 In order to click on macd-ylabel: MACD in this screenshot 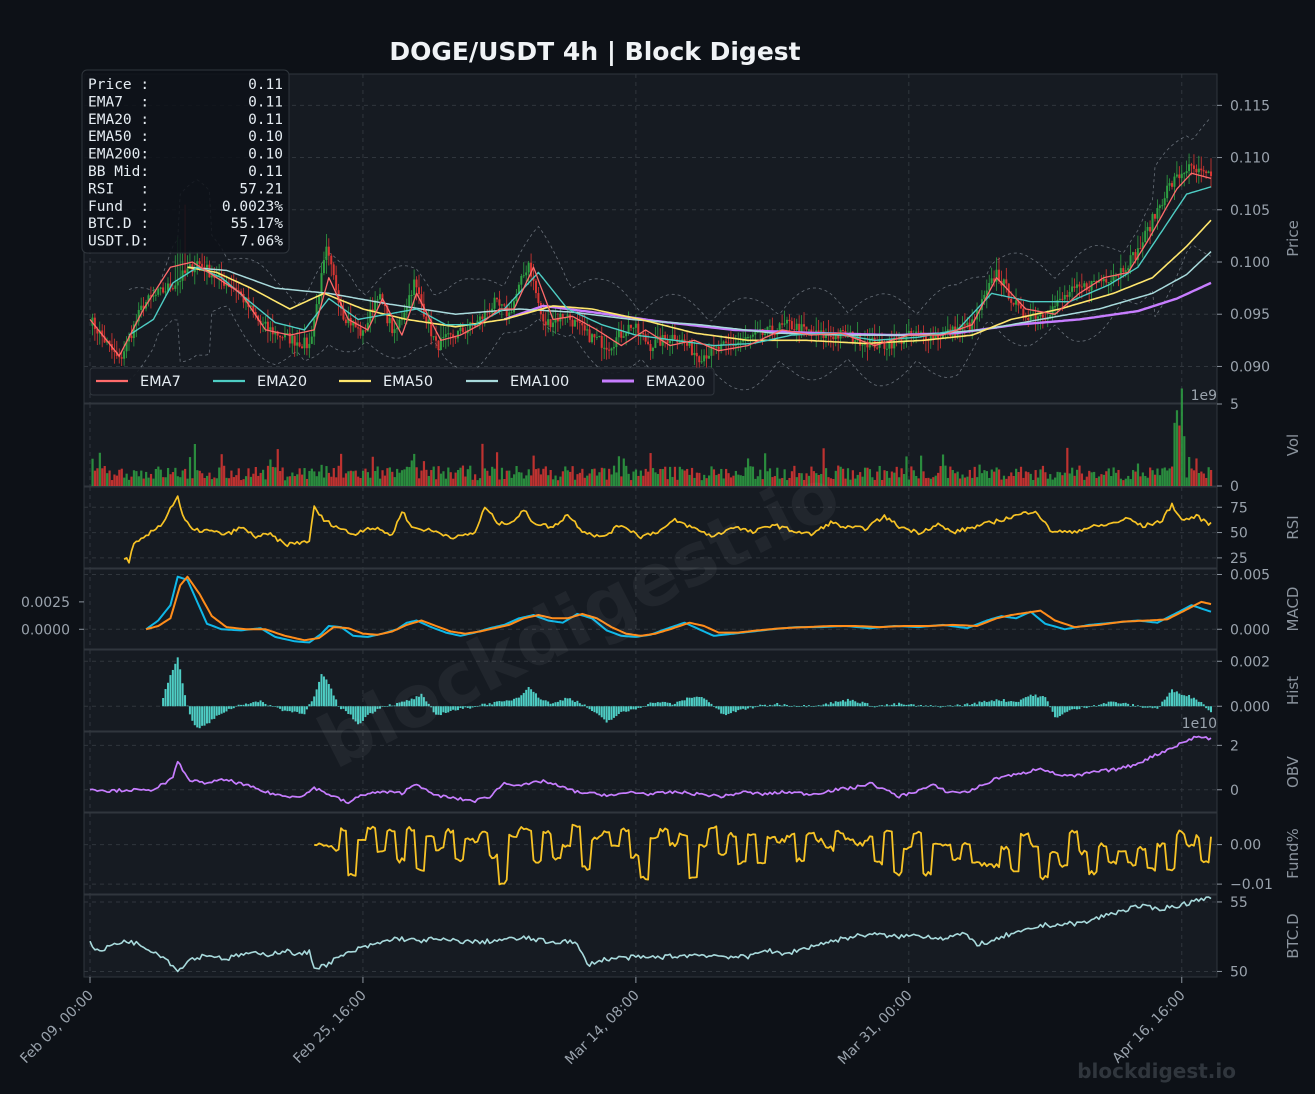, I will do `click(1293, 609)`.